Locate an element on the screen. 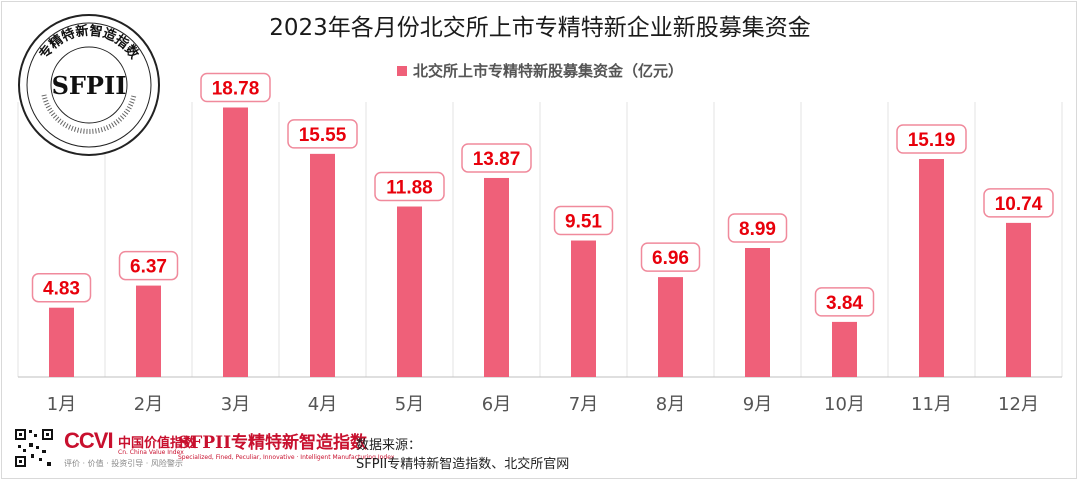 This screenshot has width=1080, height=482. data-label: 4.83 is located at coordinates (61, 289).